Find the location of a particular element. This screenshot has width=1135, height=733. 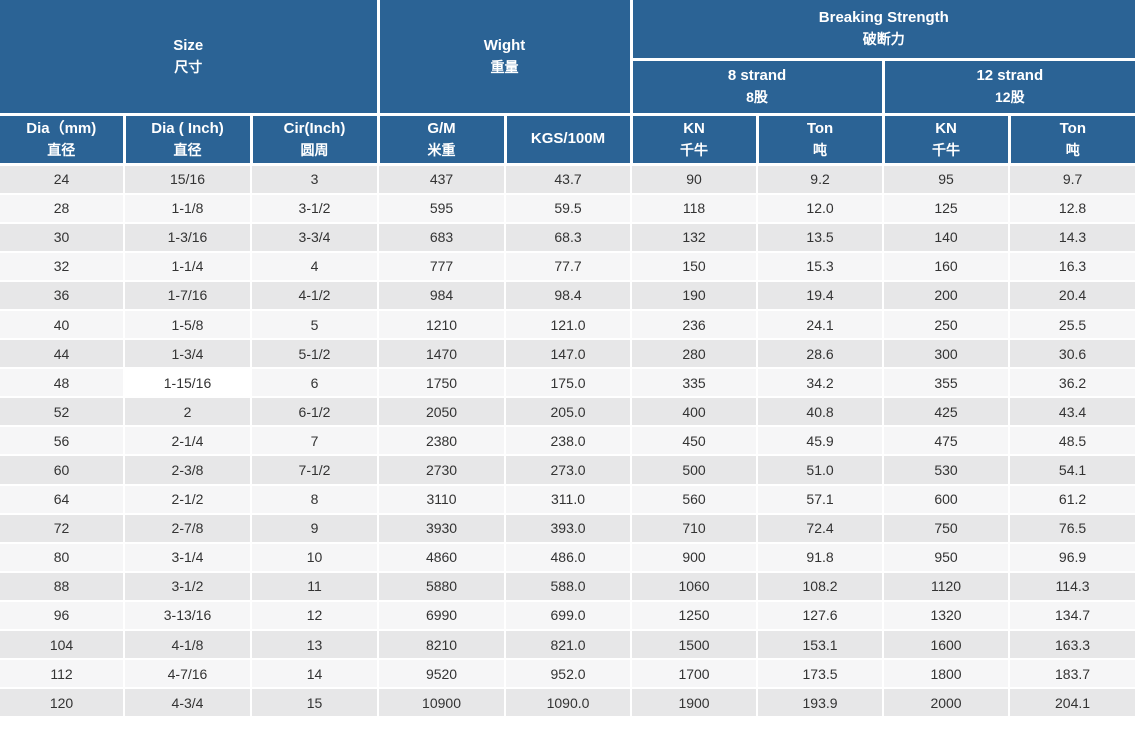

table-cell: 32 is located at coordinates (62, 266).